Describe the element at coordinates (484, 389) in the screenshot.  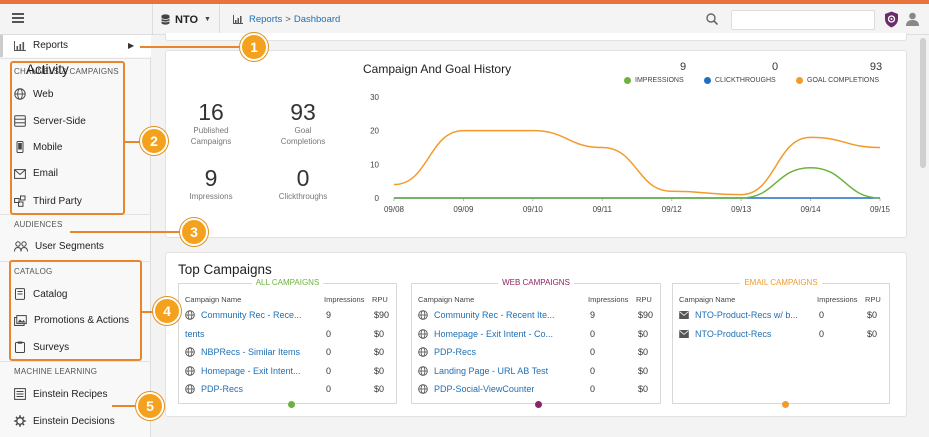
I see `campaign-link: PDP-Social-ViewCounter` at that location.